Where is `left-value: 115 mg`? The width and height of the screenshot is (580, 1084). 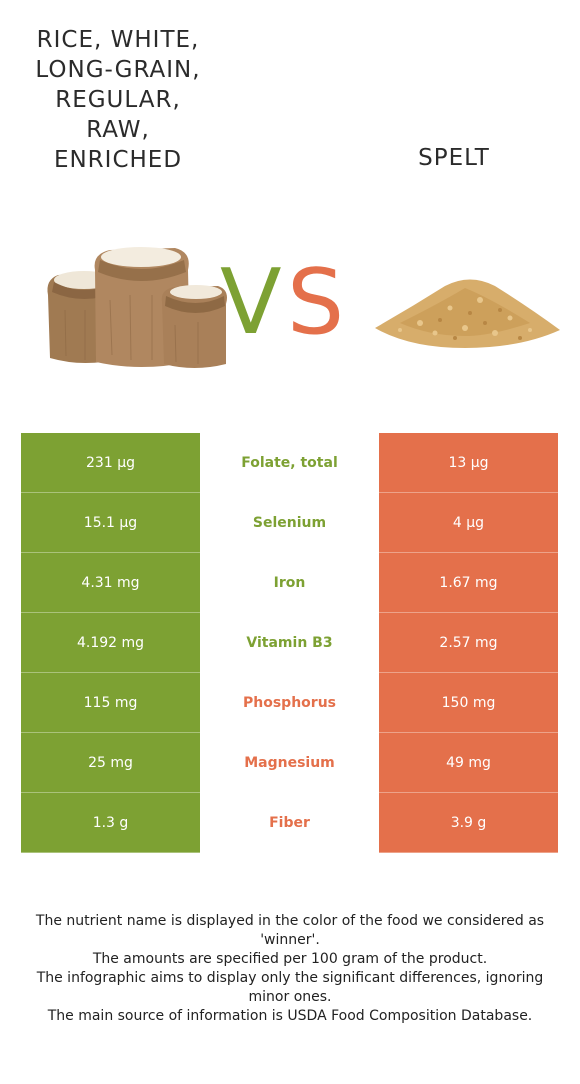
left-value: 115 mg is located at coordinates (110, 702).